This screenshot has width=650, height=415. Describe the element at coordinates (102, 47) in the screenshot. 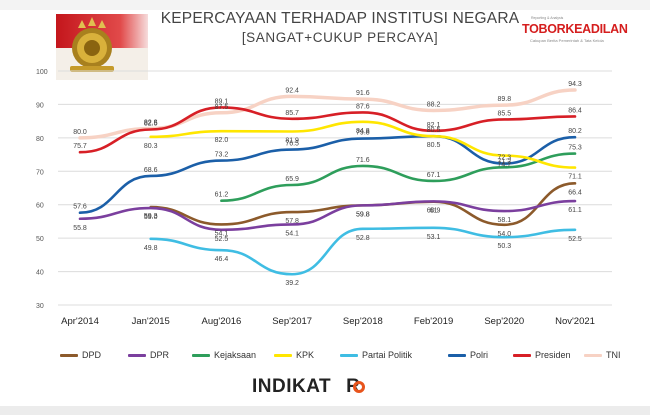

I see `police-emblem-logo` at that location.